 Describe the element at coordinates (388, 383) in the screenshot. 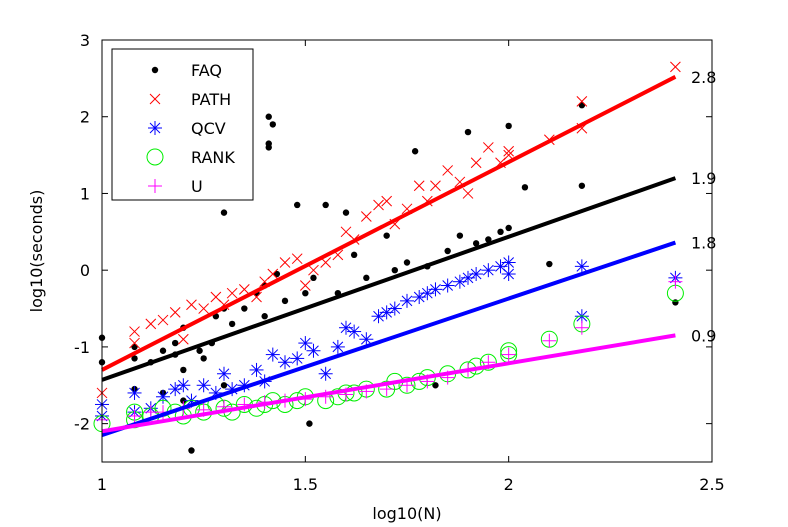

I see `fit-line-u` at that location.